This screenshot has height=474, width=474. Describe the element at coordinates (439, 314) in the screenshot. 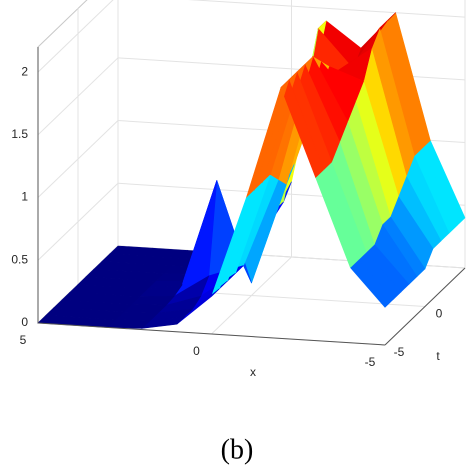

I see `t-tick-label: 0` at that location.